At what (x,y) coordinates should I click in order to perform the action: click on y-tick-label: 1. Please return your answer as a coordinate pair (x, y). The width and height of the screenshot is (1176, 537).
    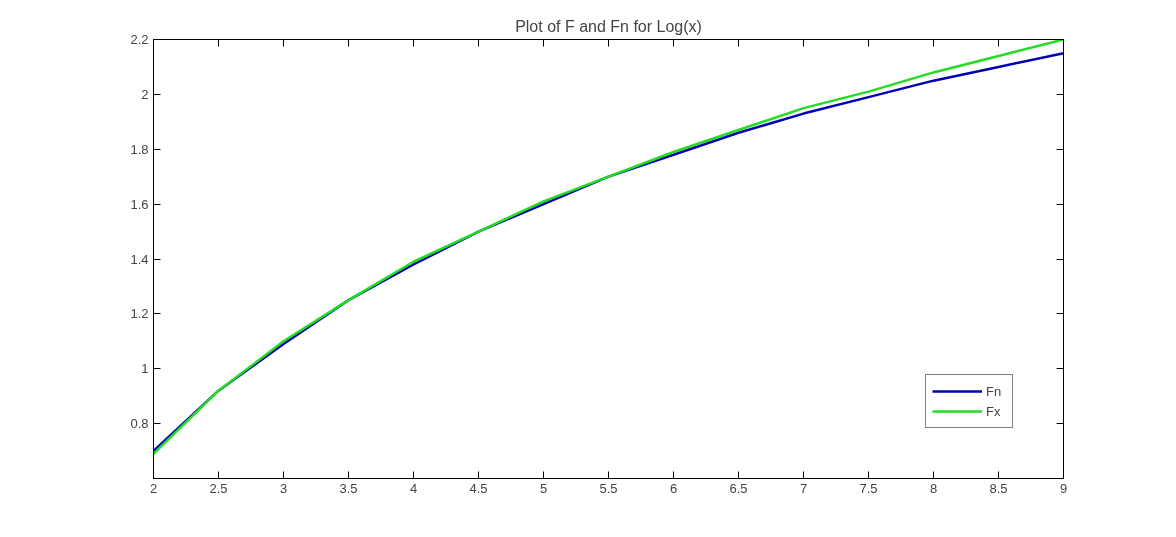
    Looking at the image, I should click on (145, 369).